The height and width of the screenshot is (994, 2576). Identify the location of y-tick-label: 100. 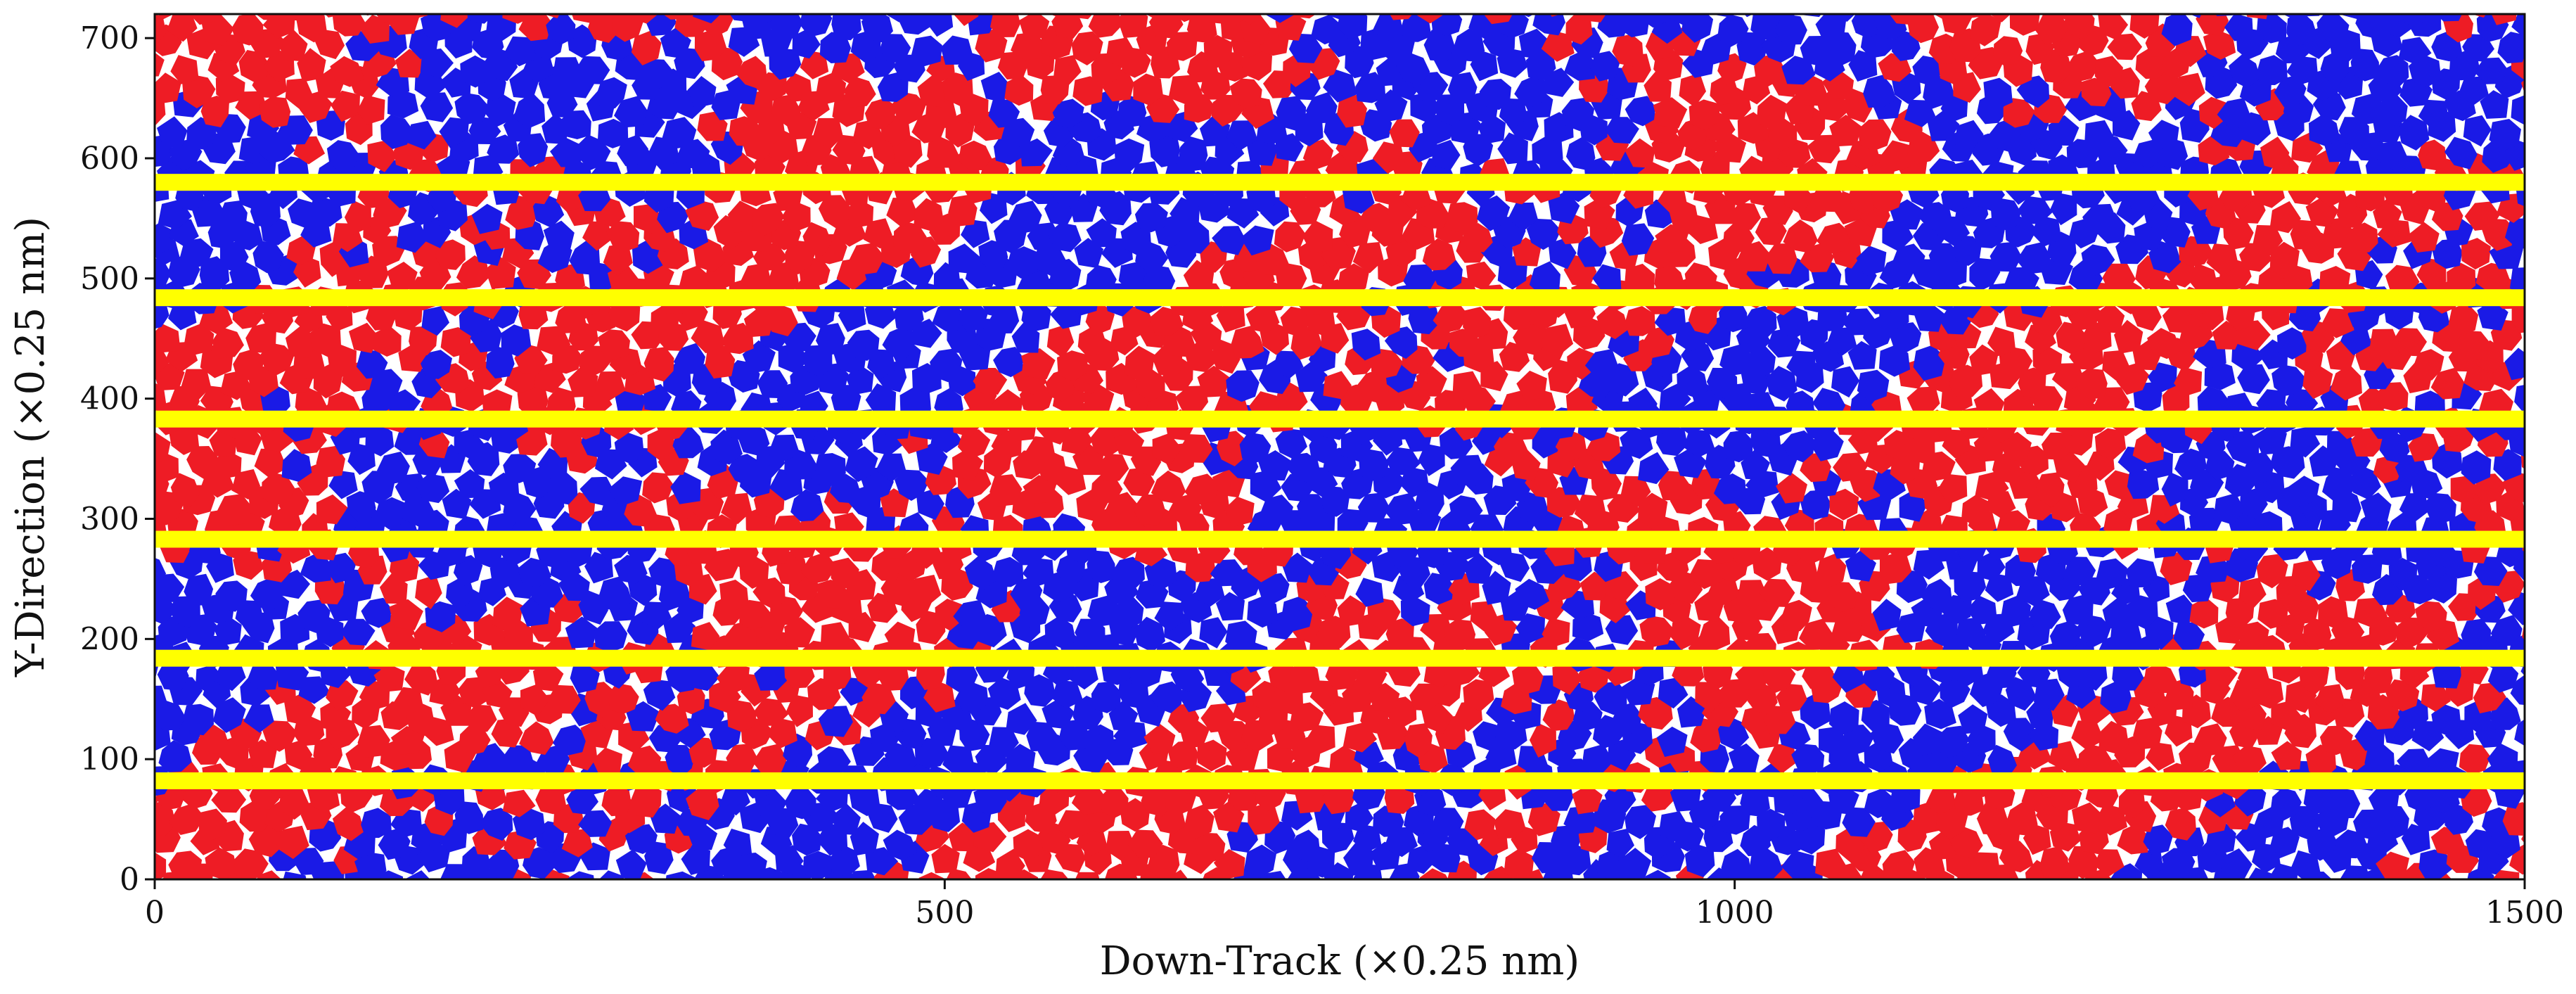
(110, 759).